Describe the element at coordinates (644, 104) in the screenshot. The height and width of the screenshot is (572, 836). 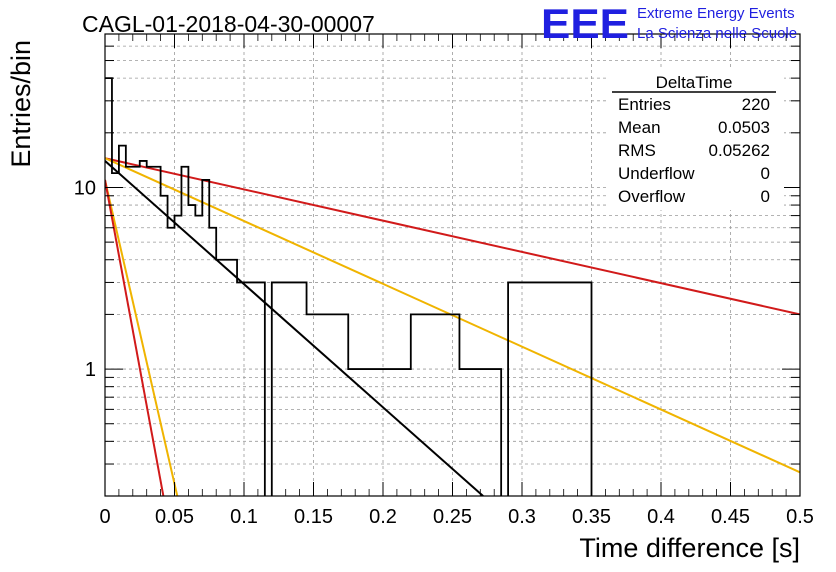
I see `stats-entries-label: Entries` at that location.